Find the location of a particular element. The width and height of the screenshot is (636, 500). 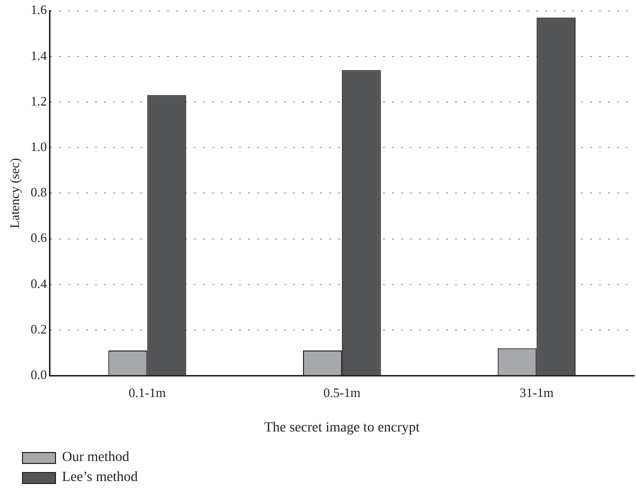

legend-label: Our method is located at coordinates (96, 458).